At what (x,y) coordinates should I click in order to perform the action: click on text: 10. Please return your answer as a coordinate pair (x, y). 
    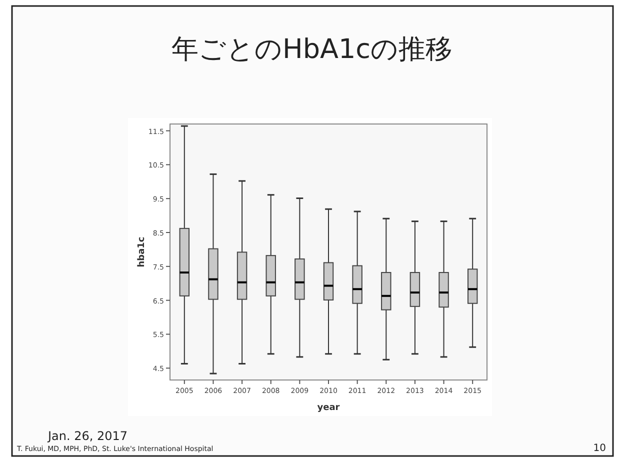
    Looking at the image, I should click on (599, 448).